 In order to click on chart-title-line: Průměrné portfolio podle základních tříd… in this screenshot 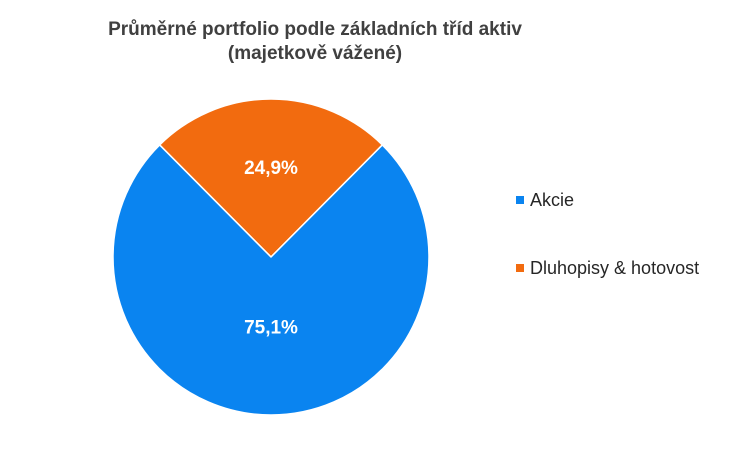, I will do `click(315, 29)`.